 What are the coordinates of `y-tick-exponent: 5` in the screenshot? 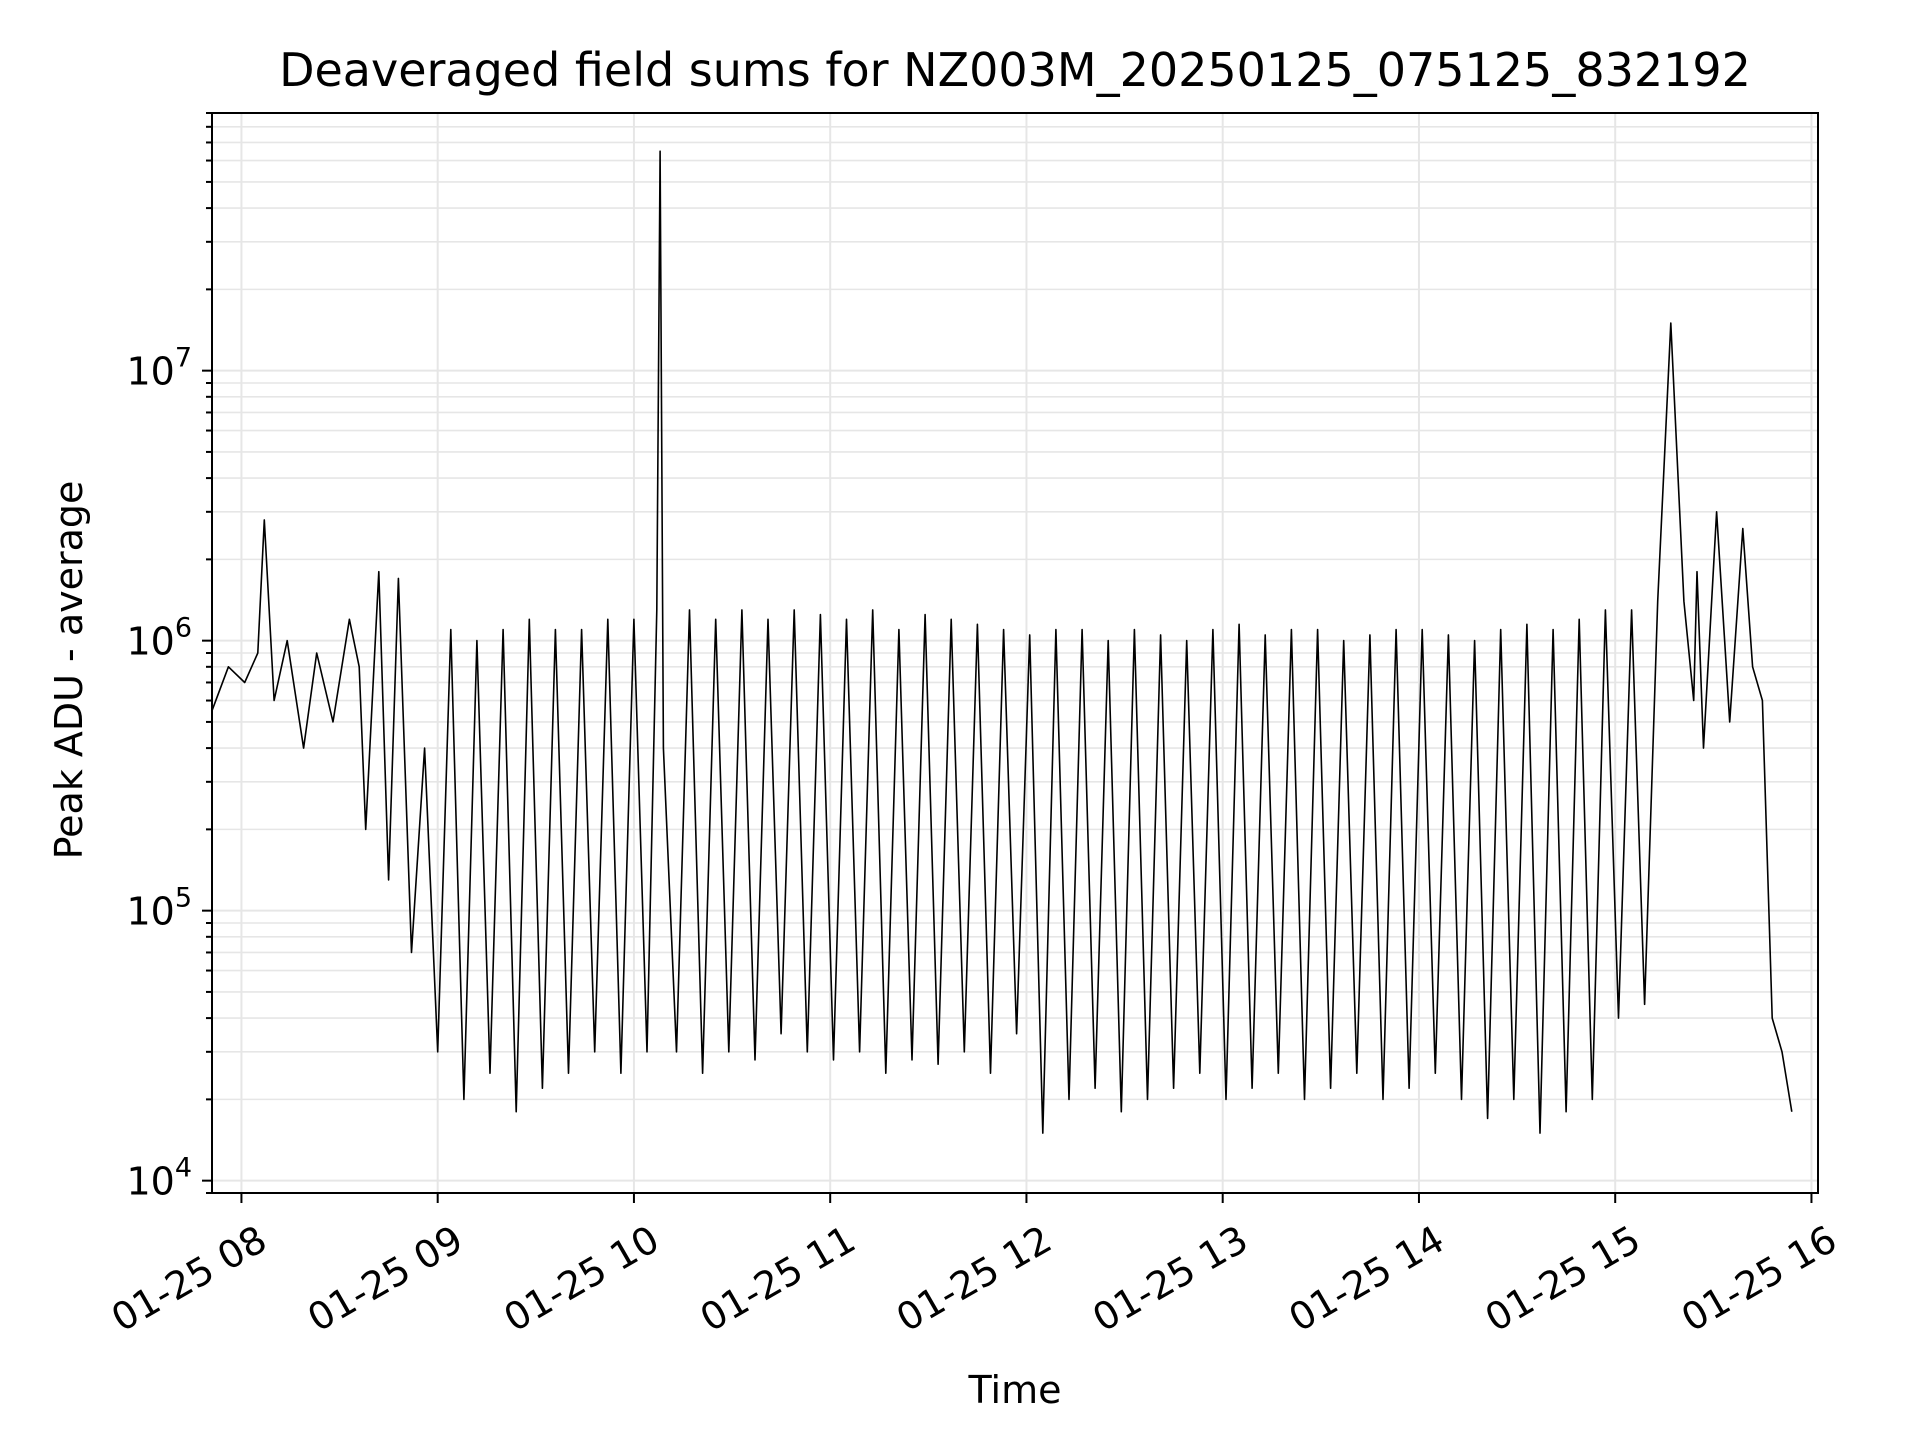 It's located at (183, 898).